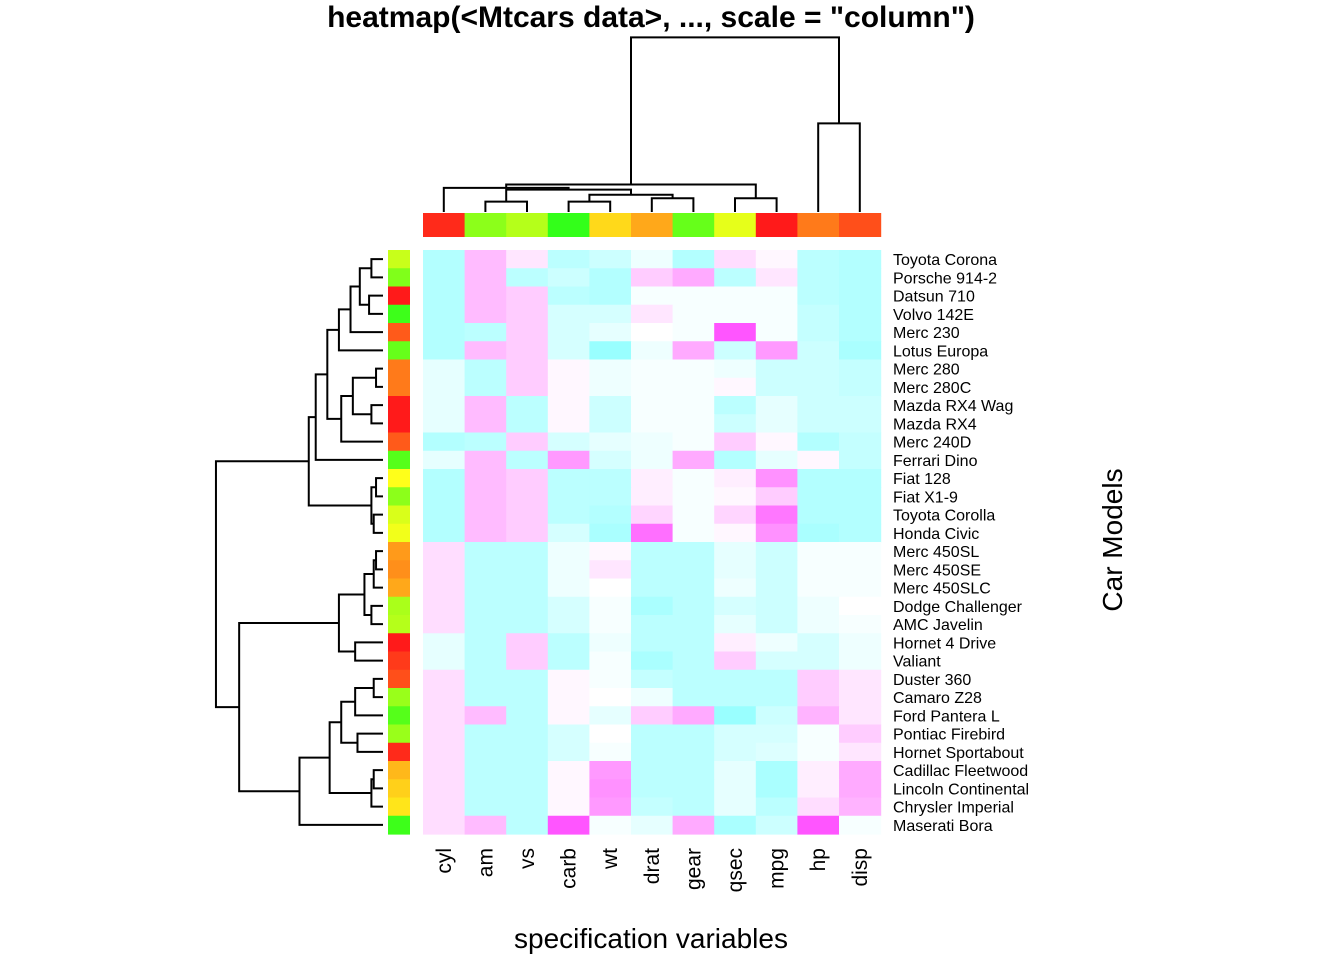 The height and width of the screenshot is (960, 1344). I want to click on row-label: Pontiac Firebird, so click(949, 735).